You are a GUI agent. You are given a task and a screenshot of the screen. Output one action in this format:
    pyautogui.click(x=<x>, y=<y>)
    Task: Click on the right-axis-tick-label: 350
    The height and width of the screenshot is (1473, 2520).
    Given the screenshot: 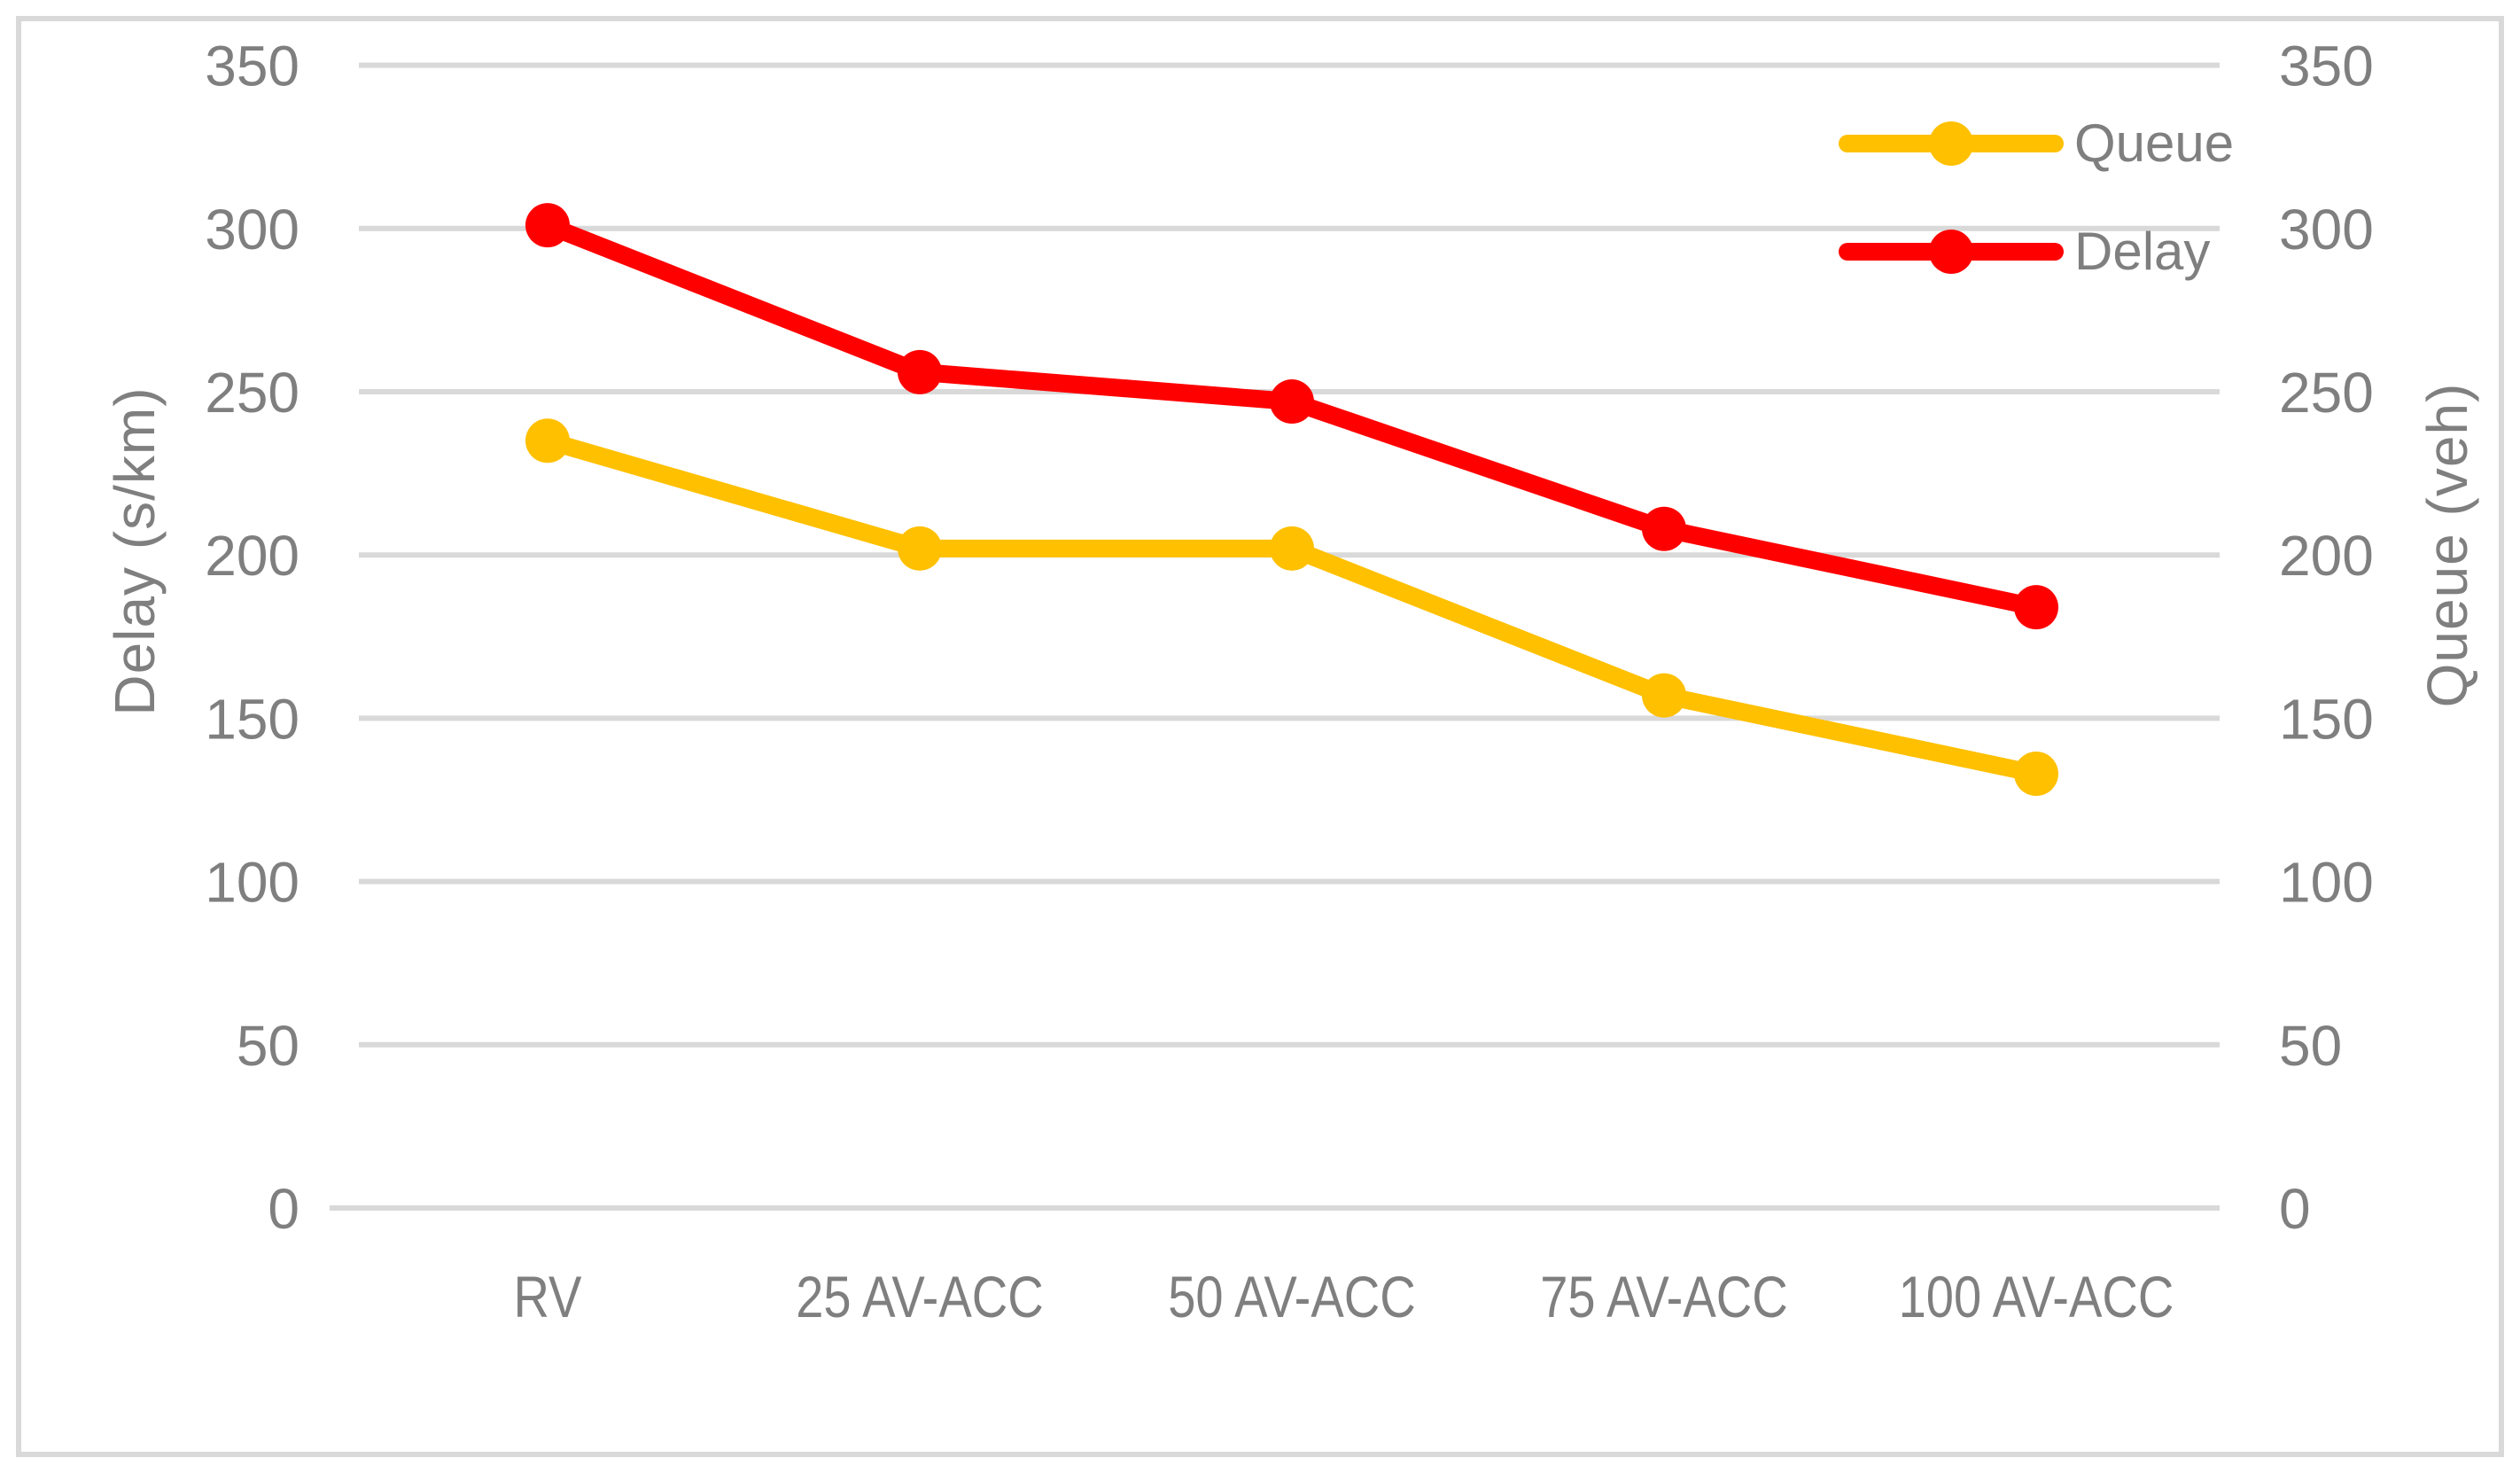 What is the action you would take?
    pyautogui.click(x=2326, y=66)
    